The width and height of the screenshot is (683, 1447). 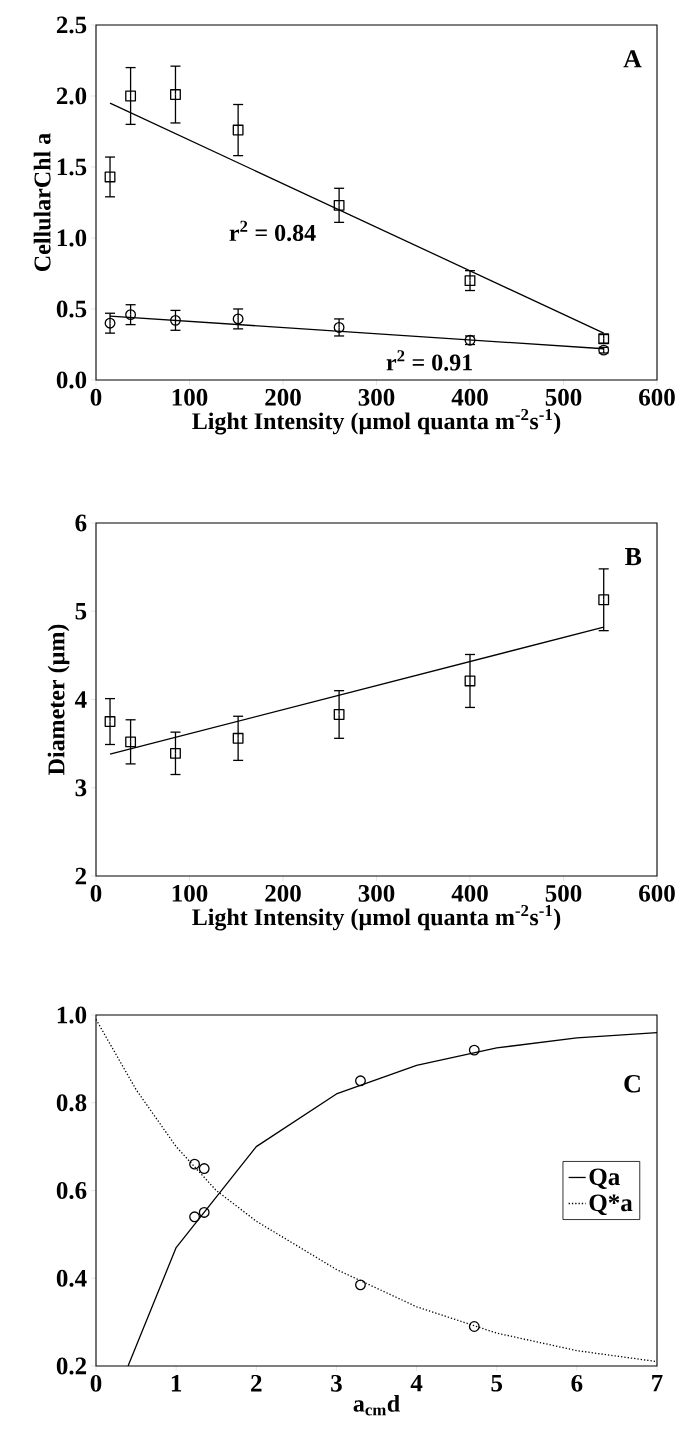 I want to click on y-tick-label: 3, so click(x=81, y=788).